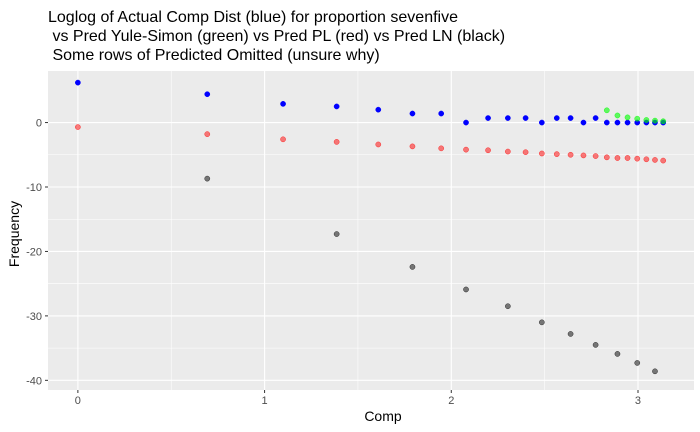 Image resolution: width=700 pixels, height=432 pixels. What do you see at coordinates (265, 401) in the screenshot?
I see `x-tick-label: 1` at bounding box center [265, 401].